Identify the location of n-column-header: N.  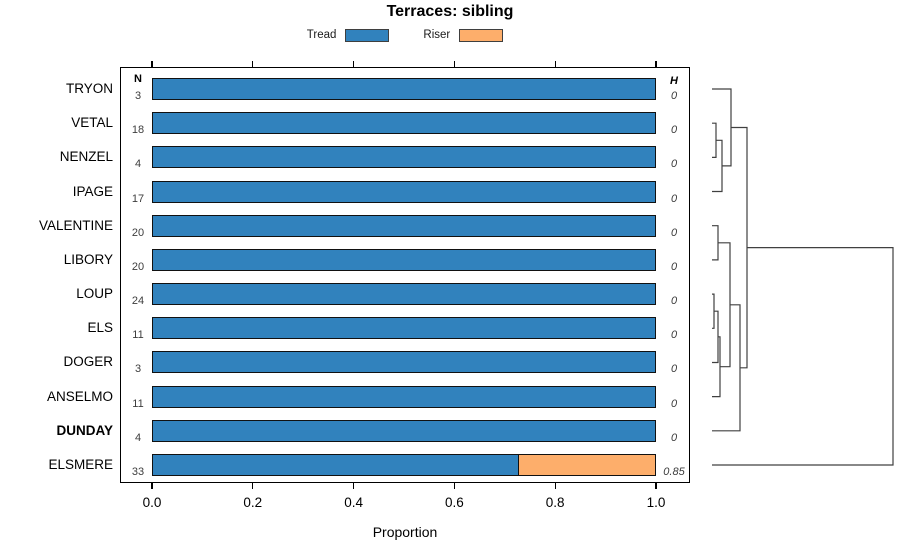
(138, 79).